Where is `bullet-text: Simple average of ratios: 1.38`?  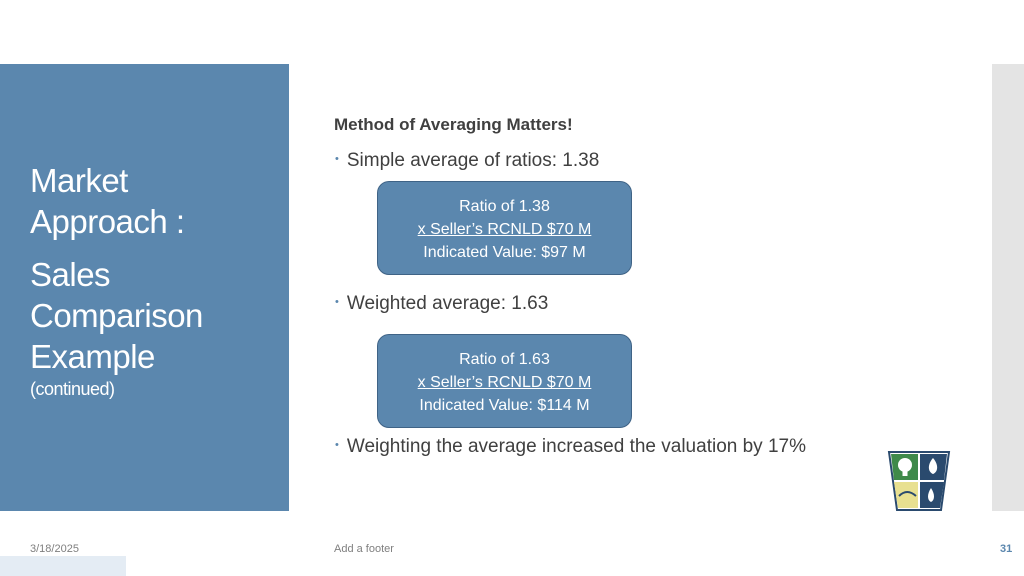 bullet-text: Simple average of ratios: 1.38 is located at coordinates (473, 160).